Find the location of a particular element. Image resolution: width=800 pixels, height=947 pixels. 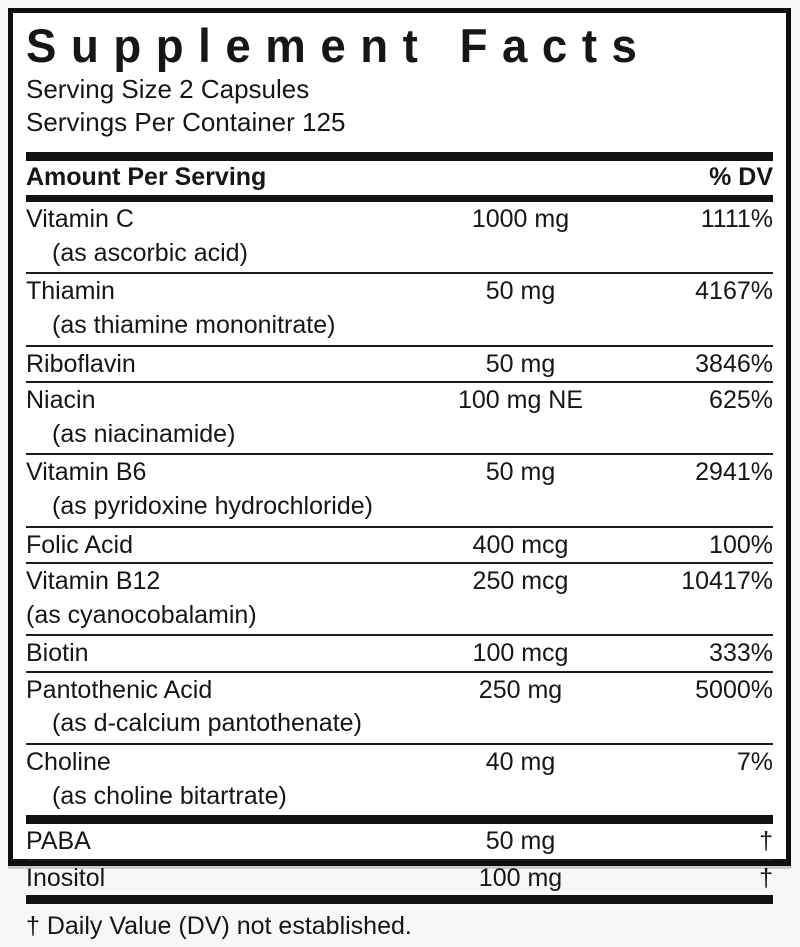

nutrient-name: Vitamin B12 is located at coordinates (209, 582).